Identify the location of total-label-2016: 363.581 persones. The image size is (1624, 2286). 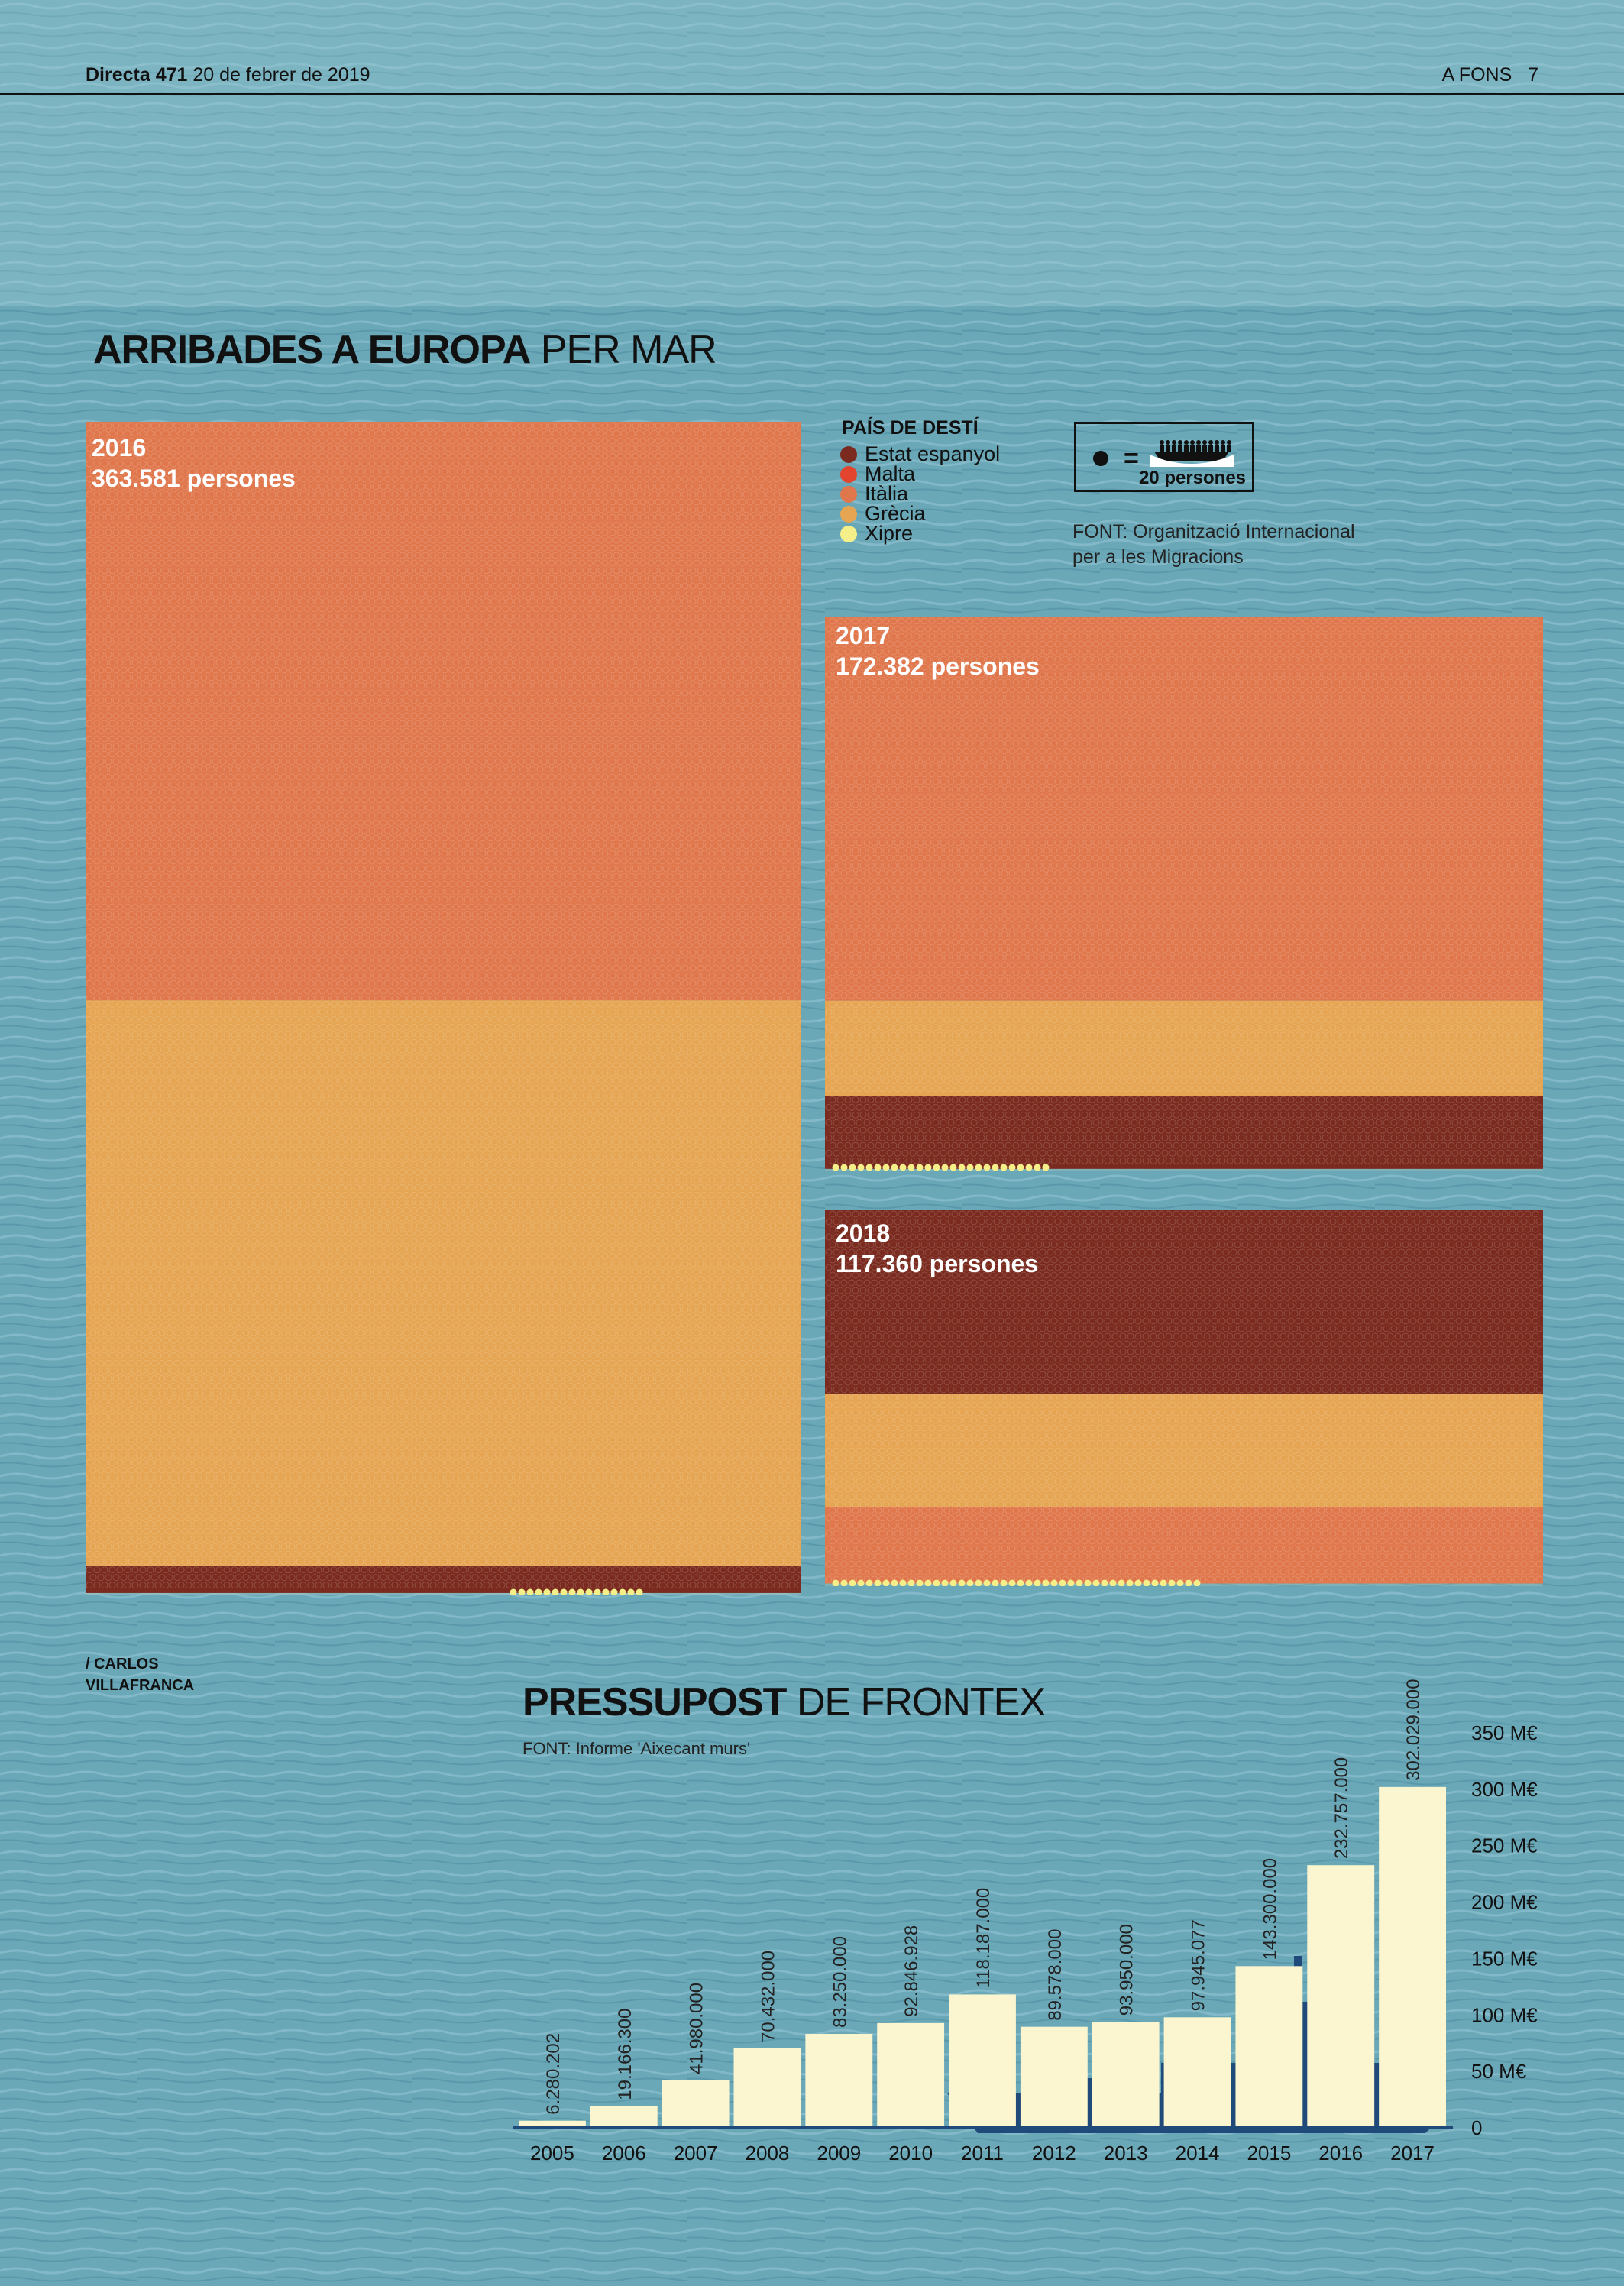
(194, 478).